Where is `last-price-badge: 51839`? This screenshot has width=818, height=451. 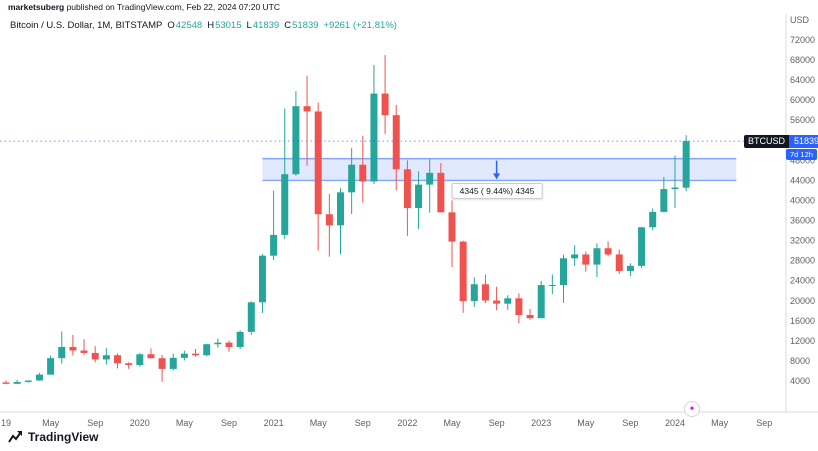 last-price-badge: 51839 is located at coordinates (803, 141).